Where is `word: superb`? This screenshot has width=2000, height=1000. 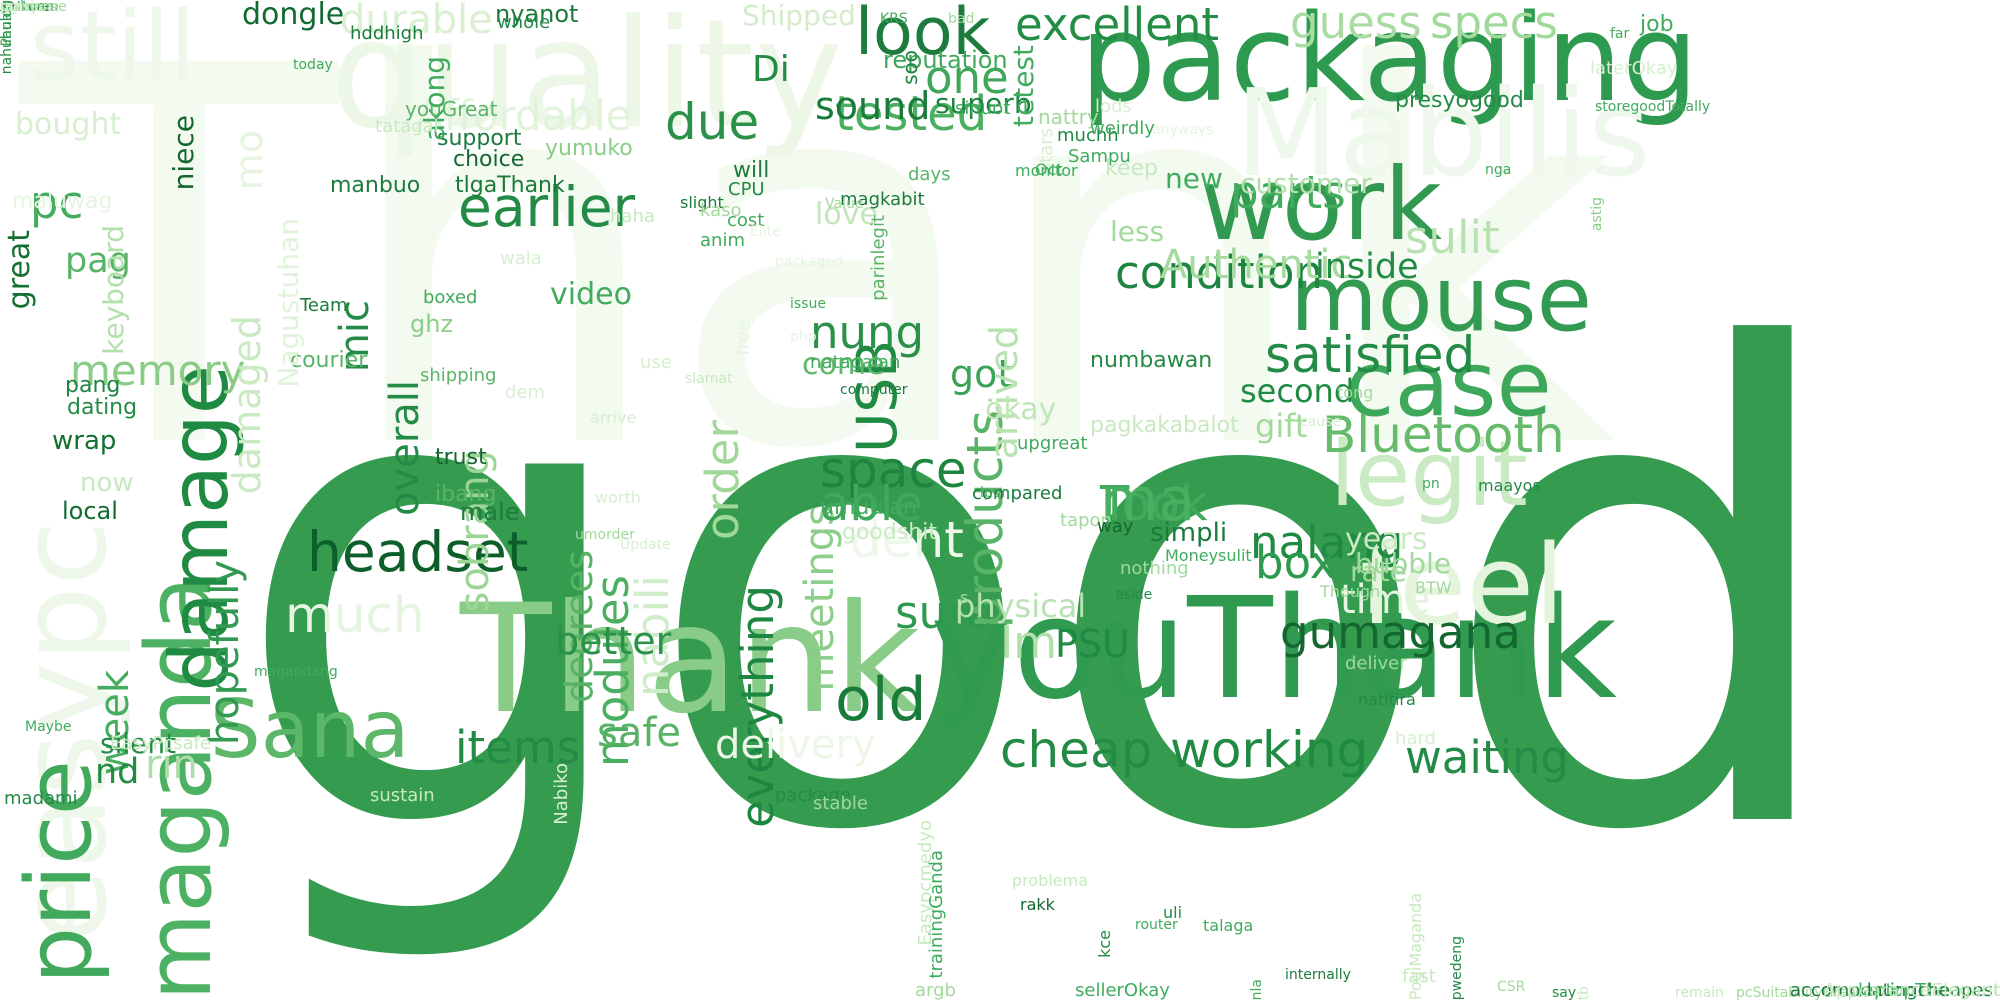
word: superb is located at coordinates (983, 103).